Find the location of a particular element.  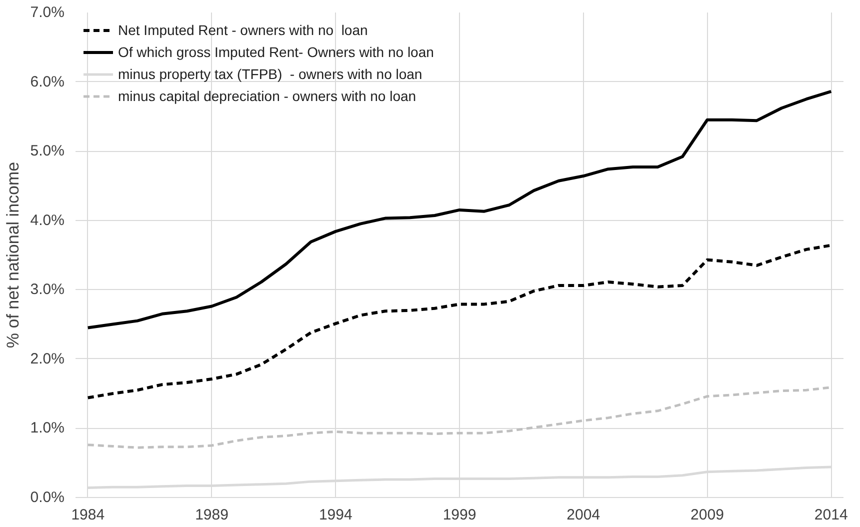

x-tick-label: 1999 is located at coordinates (459, 515).